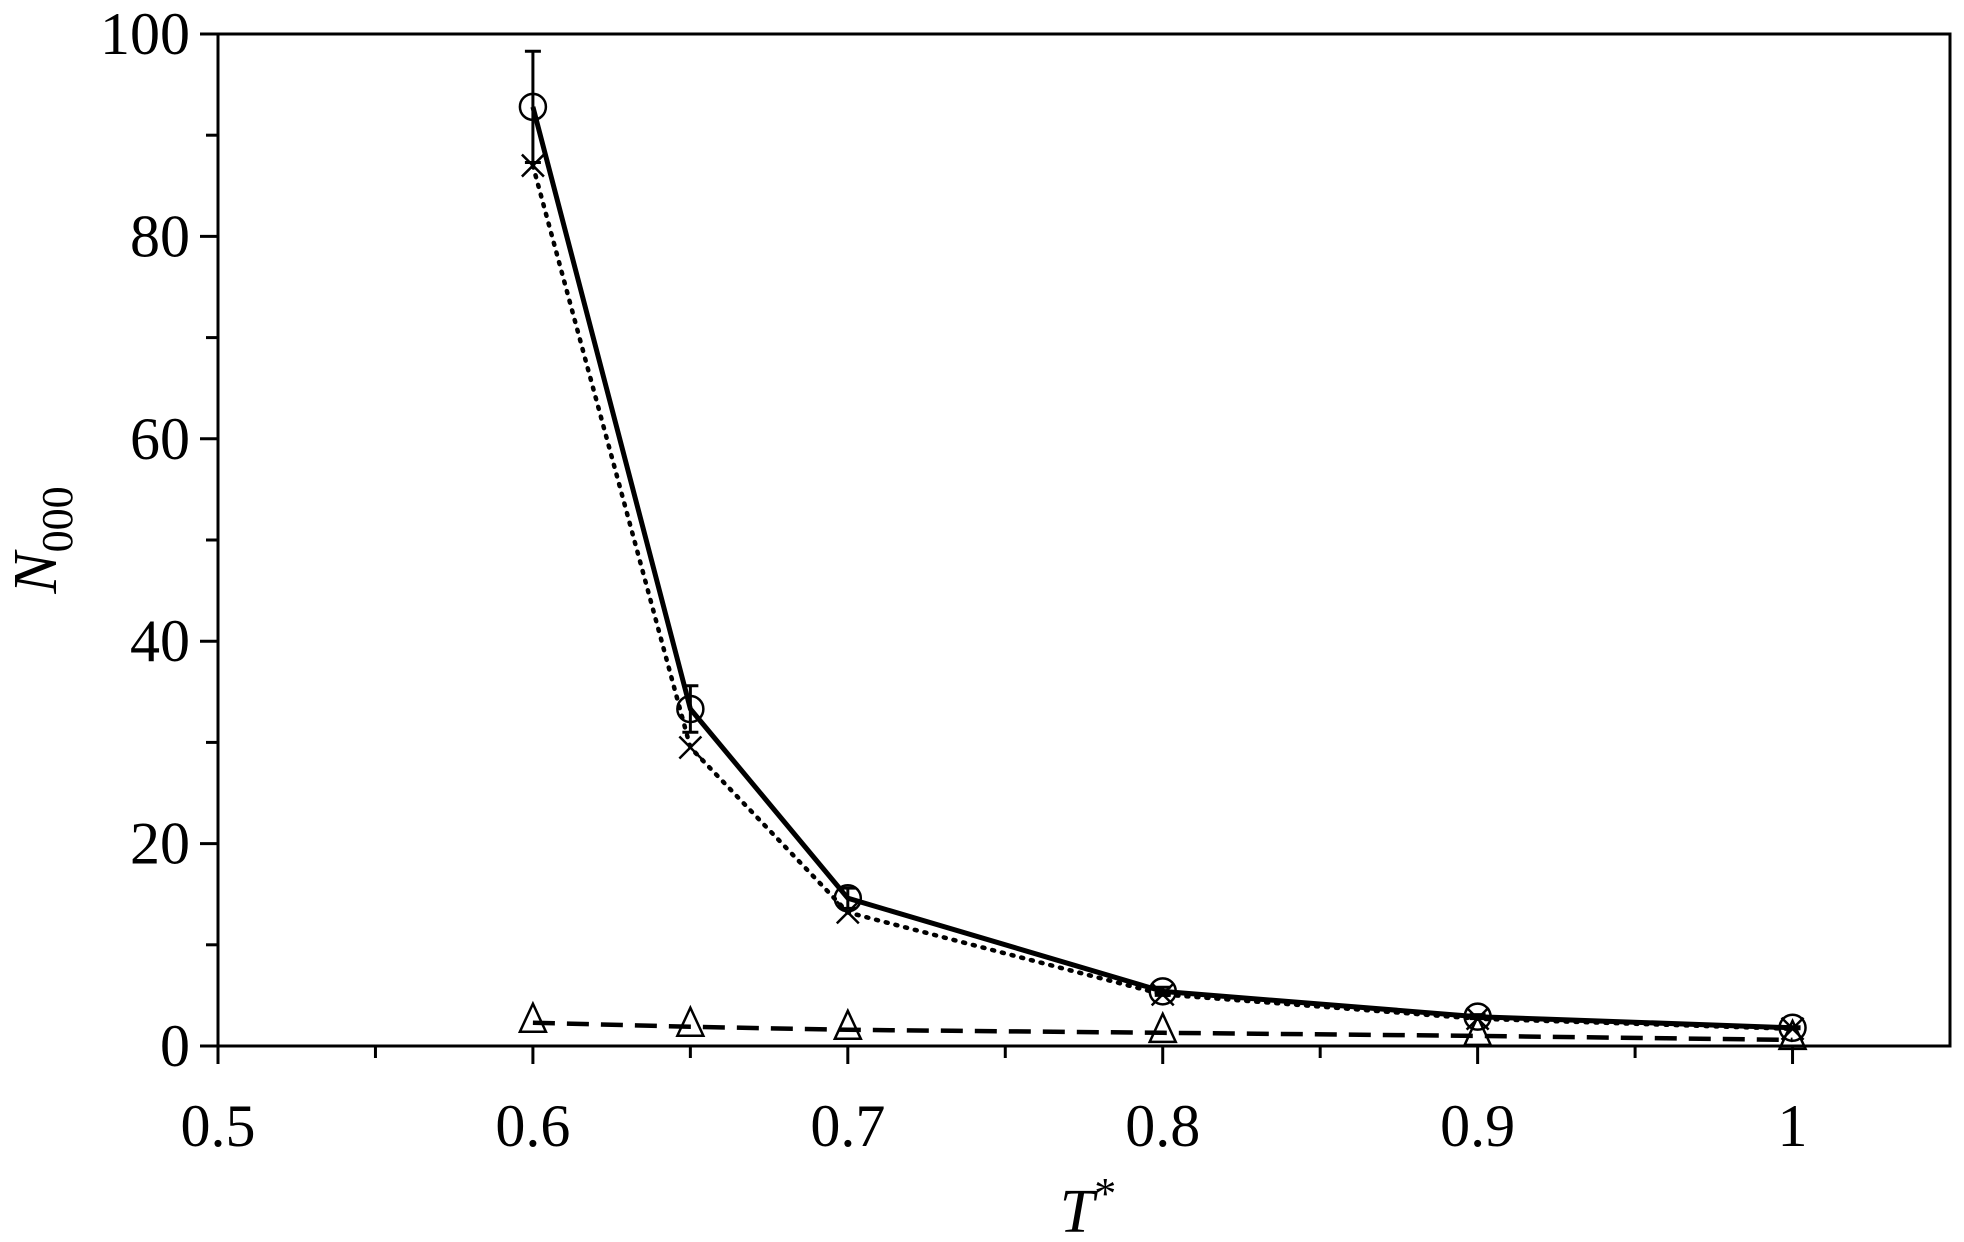 The height and width of the screenshot is (1242, 1964). I want to click on y-axis-label: N000, so click(42, 540).